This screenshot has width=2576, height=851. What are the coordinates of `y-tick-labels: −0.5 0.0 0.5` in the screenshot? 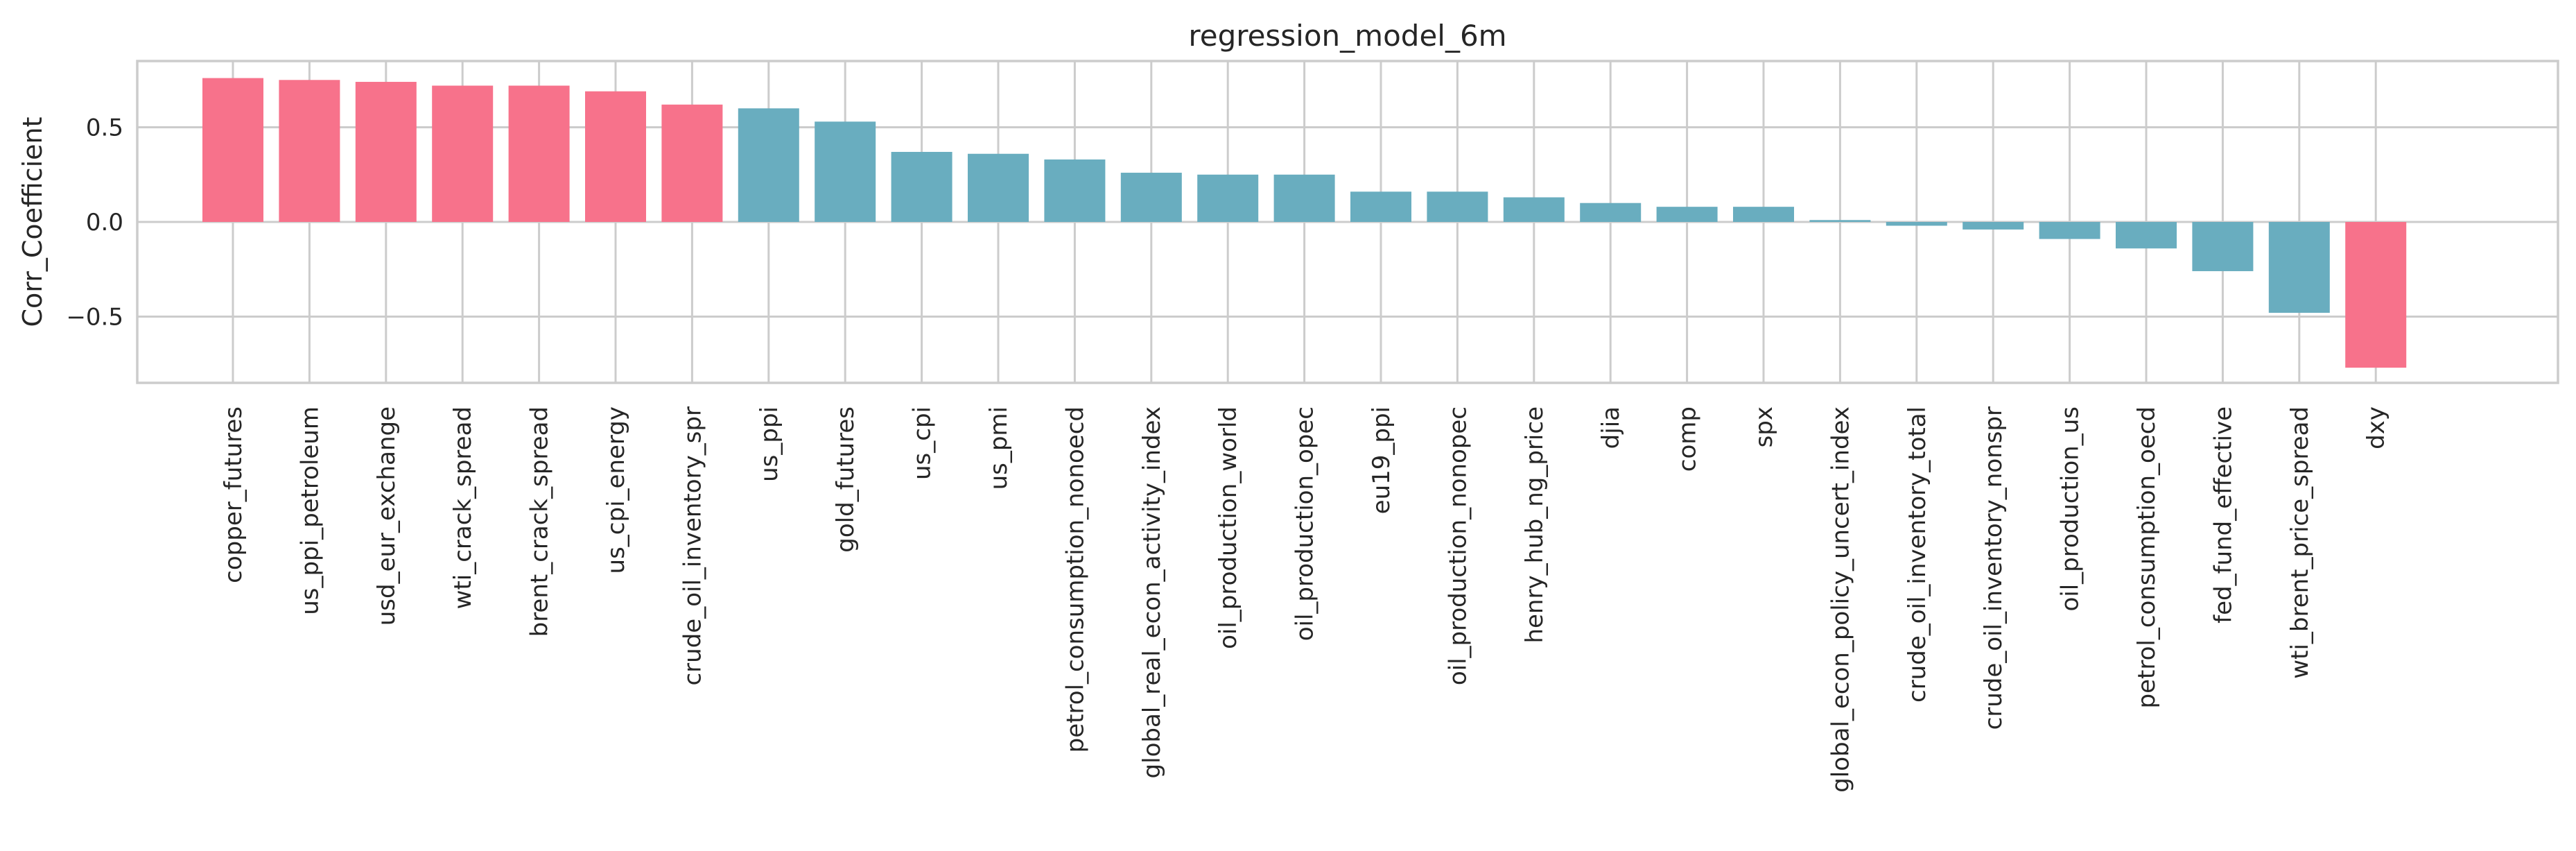 It's located at (94, 223).